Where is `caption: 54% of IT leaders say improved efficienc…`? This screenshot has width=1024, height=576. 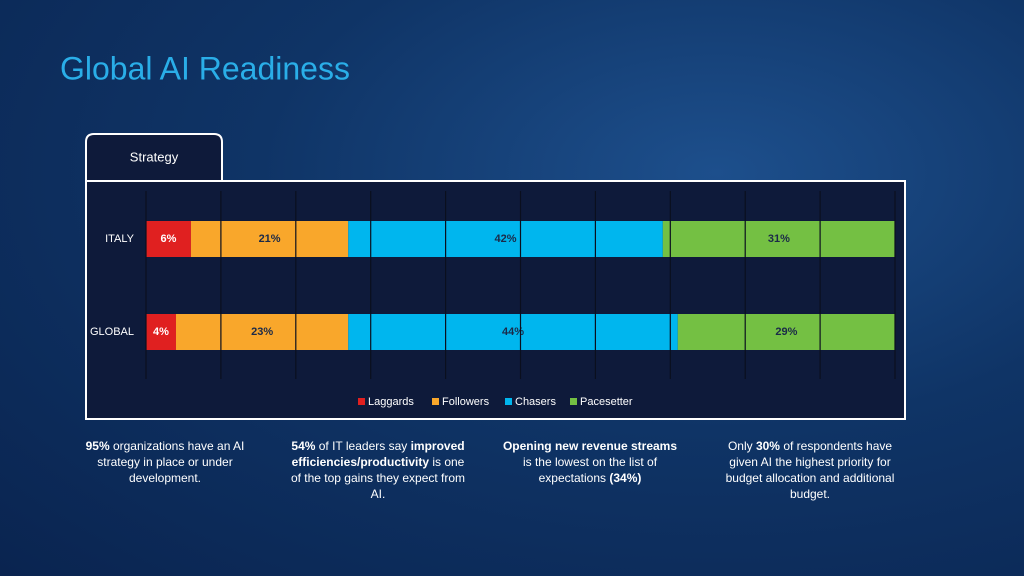
caption: 54% of IT leaders say improved efficienc… is located at coordinates (378, 470).